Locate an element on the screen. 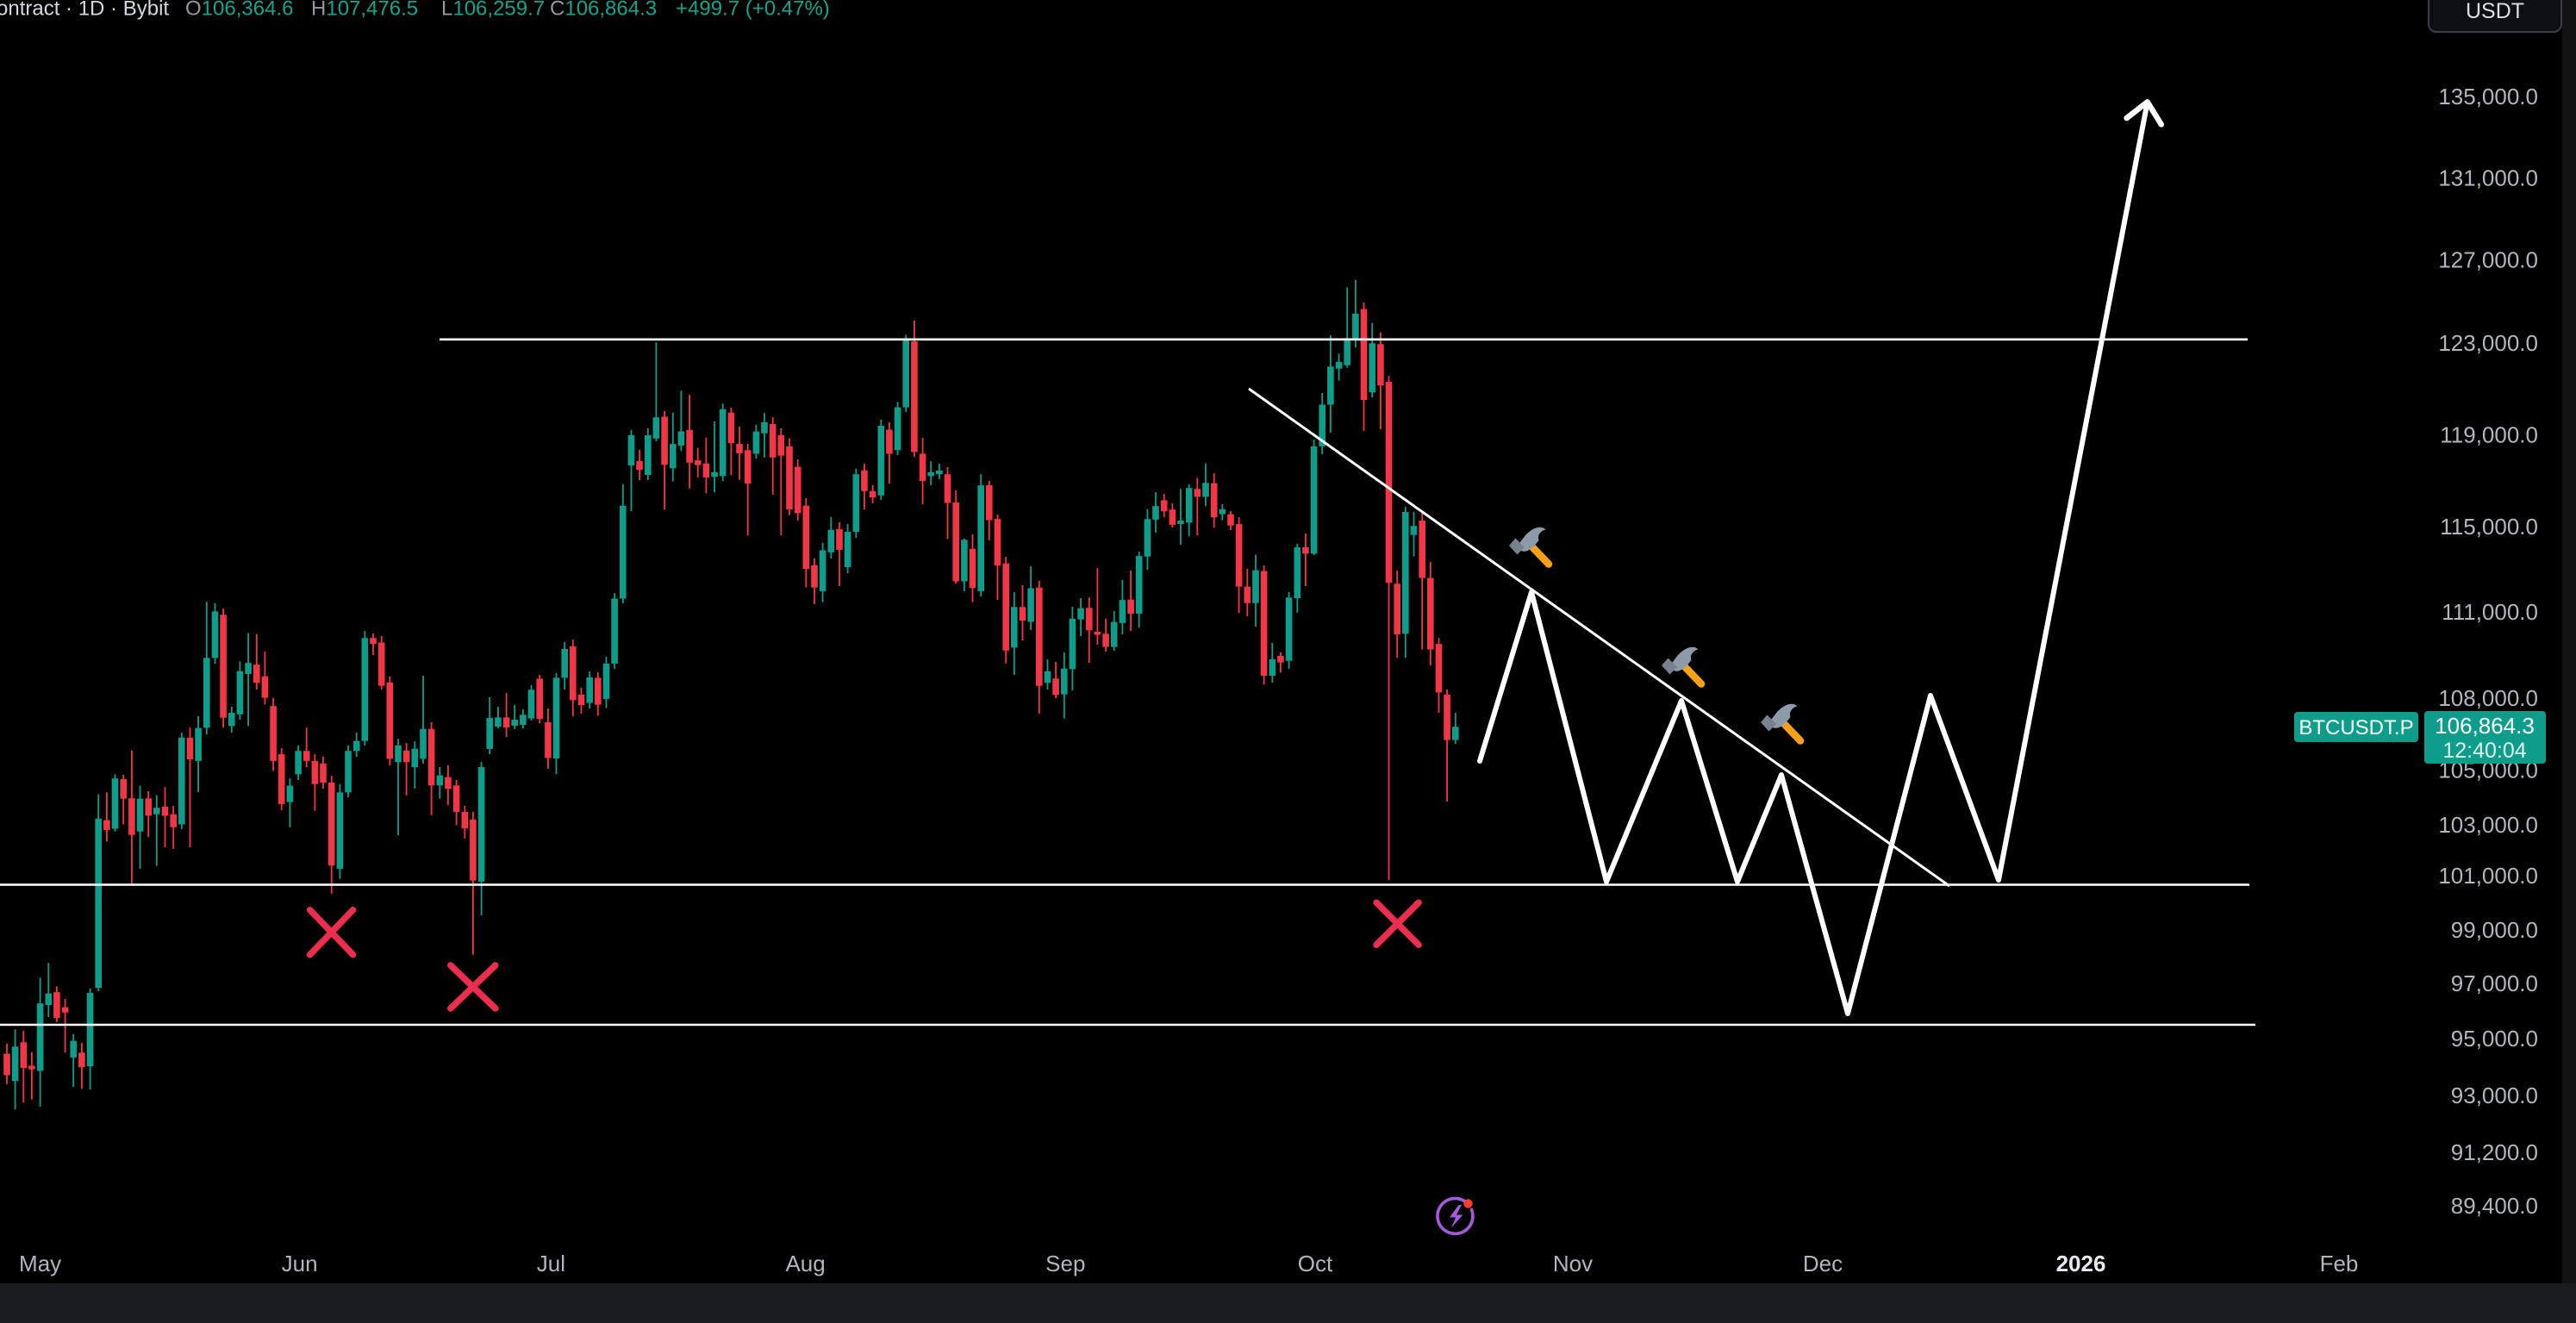  svg-text: 97,000.0 is located at coordinates (2494, 983).